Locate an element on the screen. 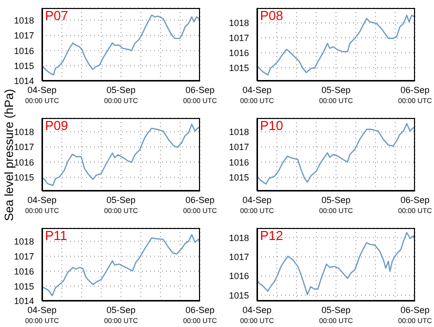 This screenshot has height=327, width=434. chart-title: P07 is located at coordinates (56, 15).